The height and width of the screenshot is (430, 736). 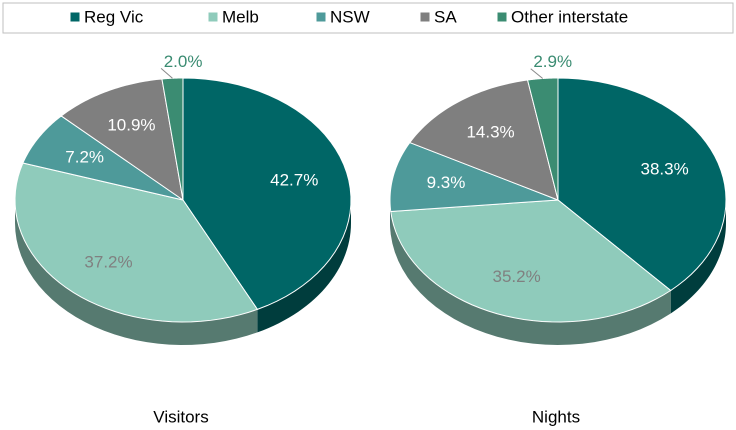 I want to click on data-label: 37.2%, so click(x=108, y=261).